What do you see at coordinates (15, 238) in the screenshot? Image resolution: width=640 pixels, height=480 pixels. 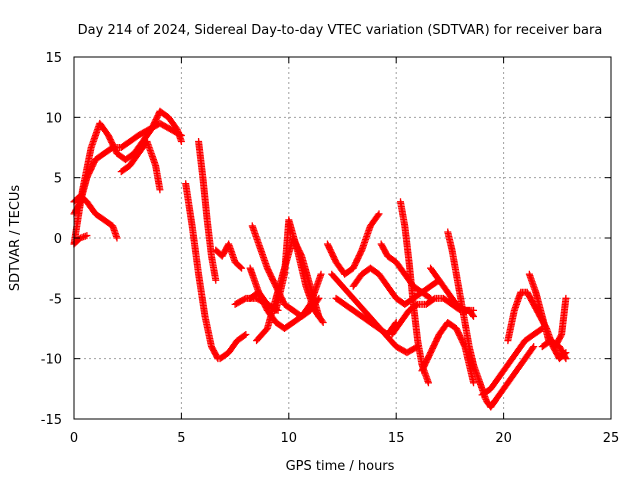 I see `y-axis-label: SDTVAR / TECUs` at bounding box center [15, 238].